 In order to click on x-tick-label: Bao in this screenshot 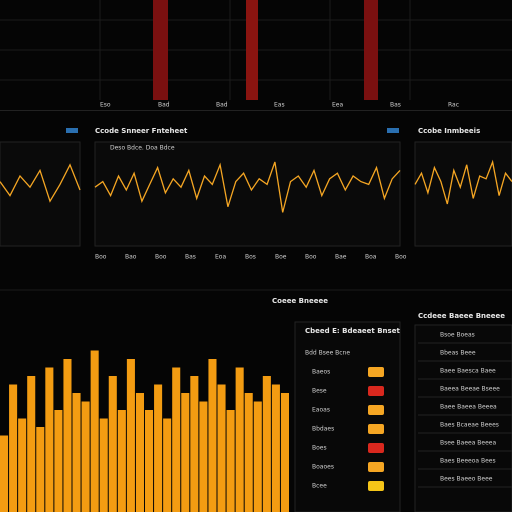, I will do `click(131, 257)`.